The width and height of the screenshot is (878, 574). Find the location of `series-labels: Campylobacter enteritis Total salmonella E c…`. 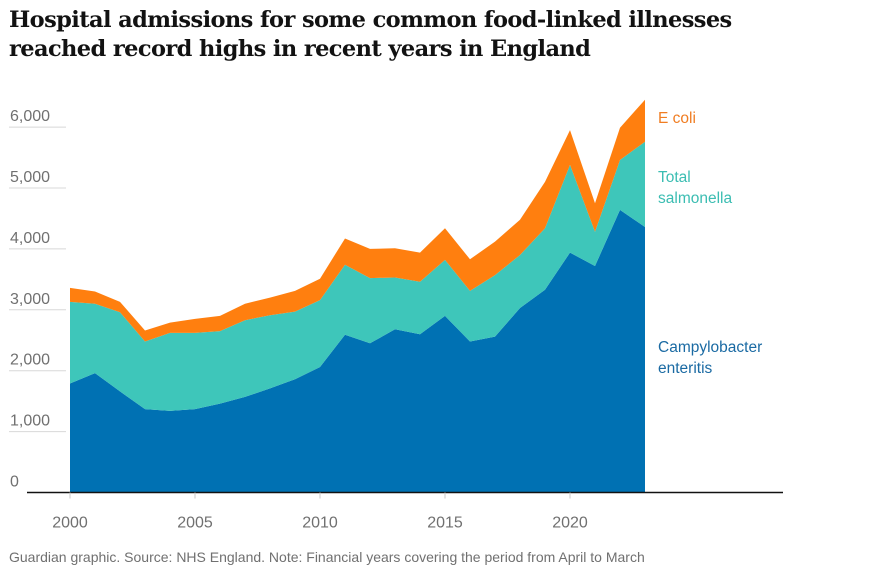

series-labels: Campylobacter enteritis Total salmonella E c… is located at coordinates (710, 243).